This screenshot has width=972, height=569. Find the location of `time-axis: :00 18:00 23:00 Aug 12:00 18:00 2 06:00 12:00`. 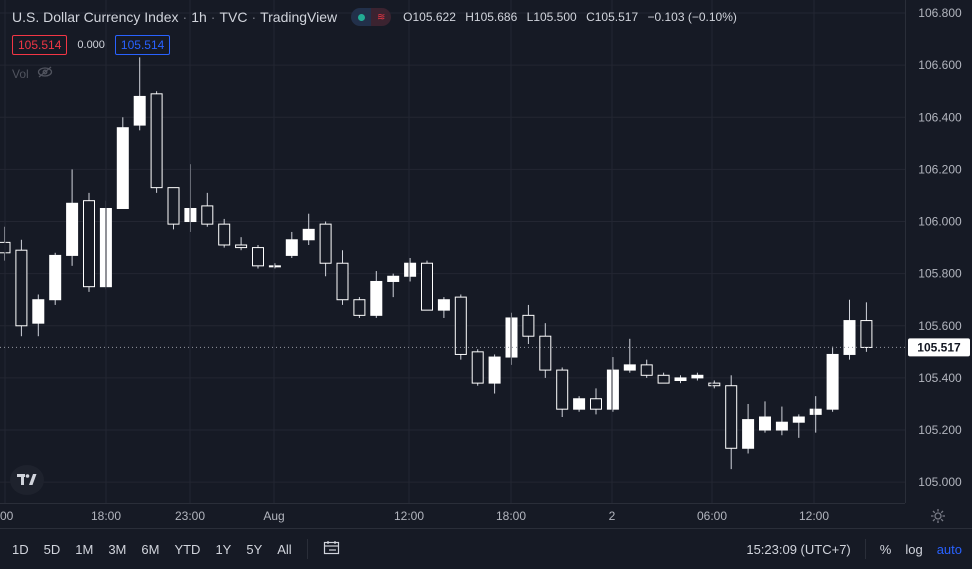

time-axis: :00 18:00 23:00 Aug 12:00 18:00 2 06:00 12:00 is located at coordinates (472, 516).